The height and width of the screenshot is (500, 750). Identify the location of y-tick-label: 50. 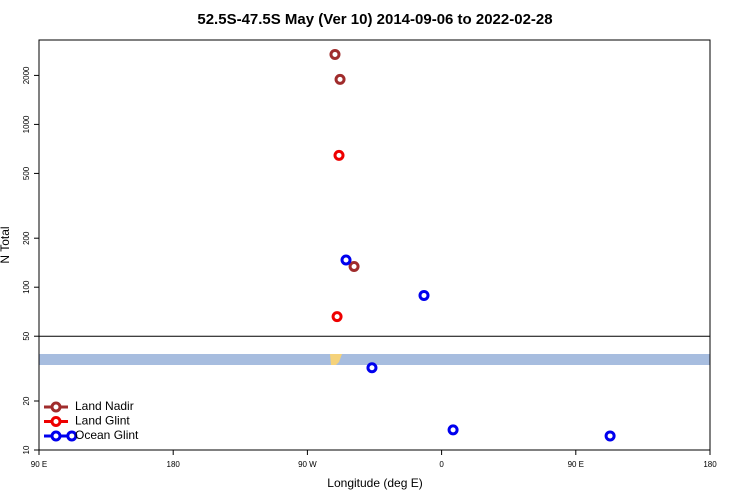
(26, 335).